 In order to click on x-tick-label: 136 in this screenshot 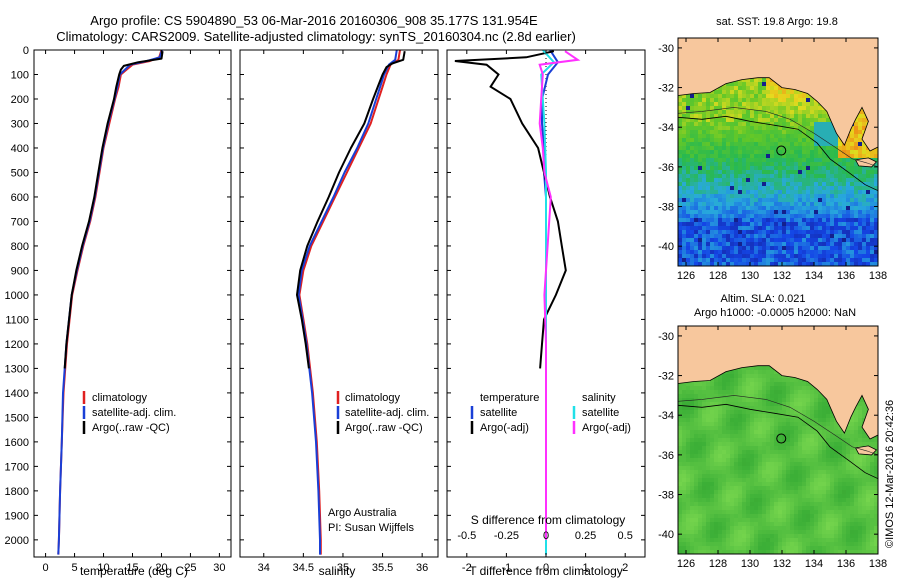, I will do `click(846, 276)`.